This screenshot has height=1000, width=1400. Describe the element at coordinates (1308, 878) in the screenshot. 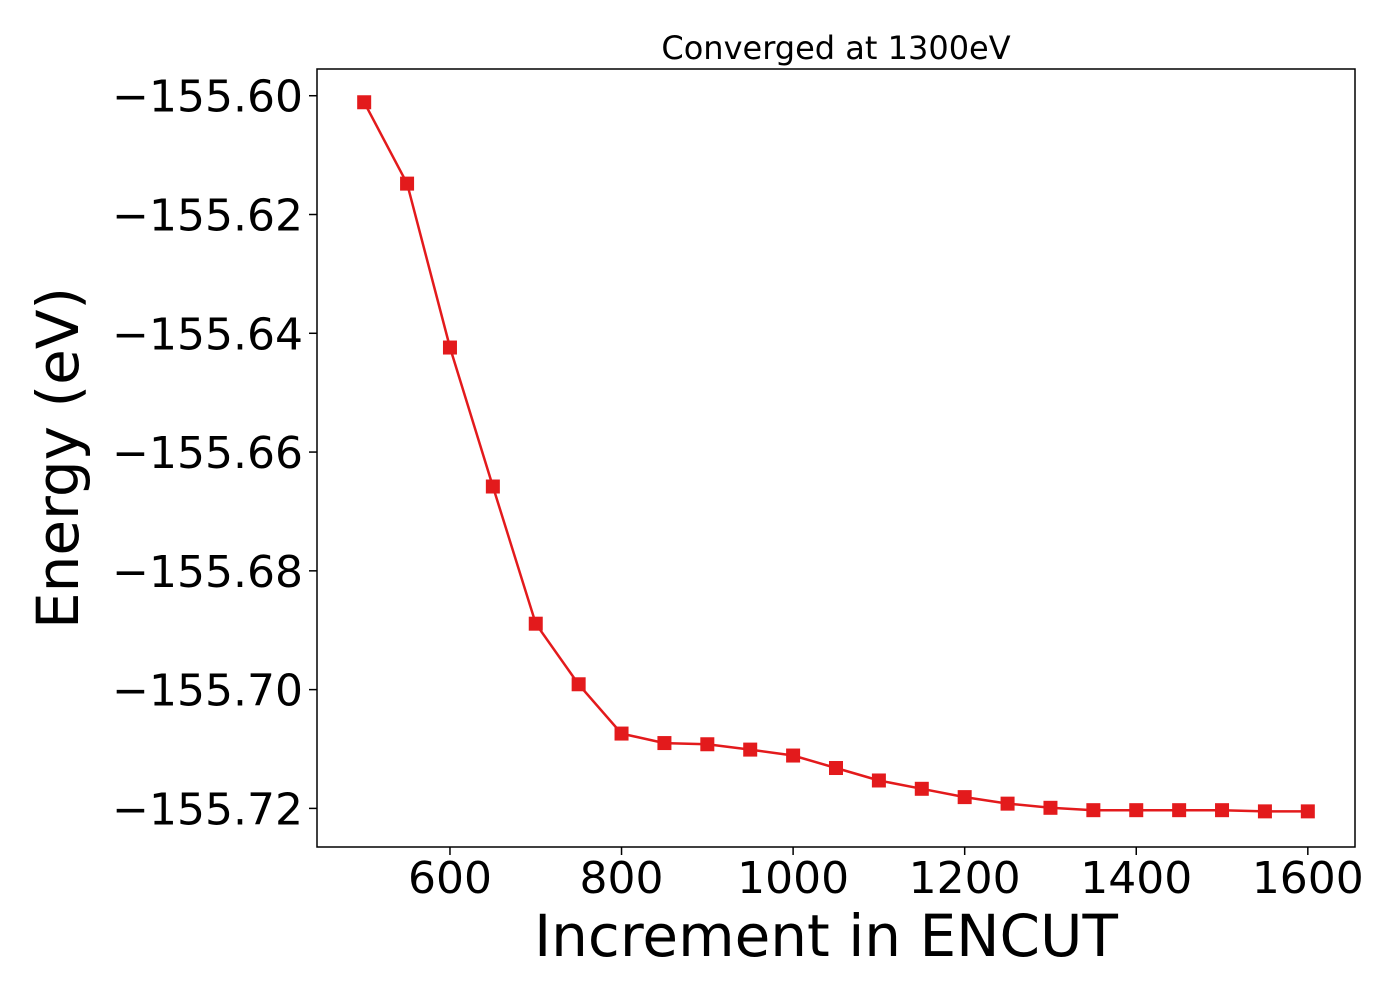

I see `x-tick-label: 1600` at that location.